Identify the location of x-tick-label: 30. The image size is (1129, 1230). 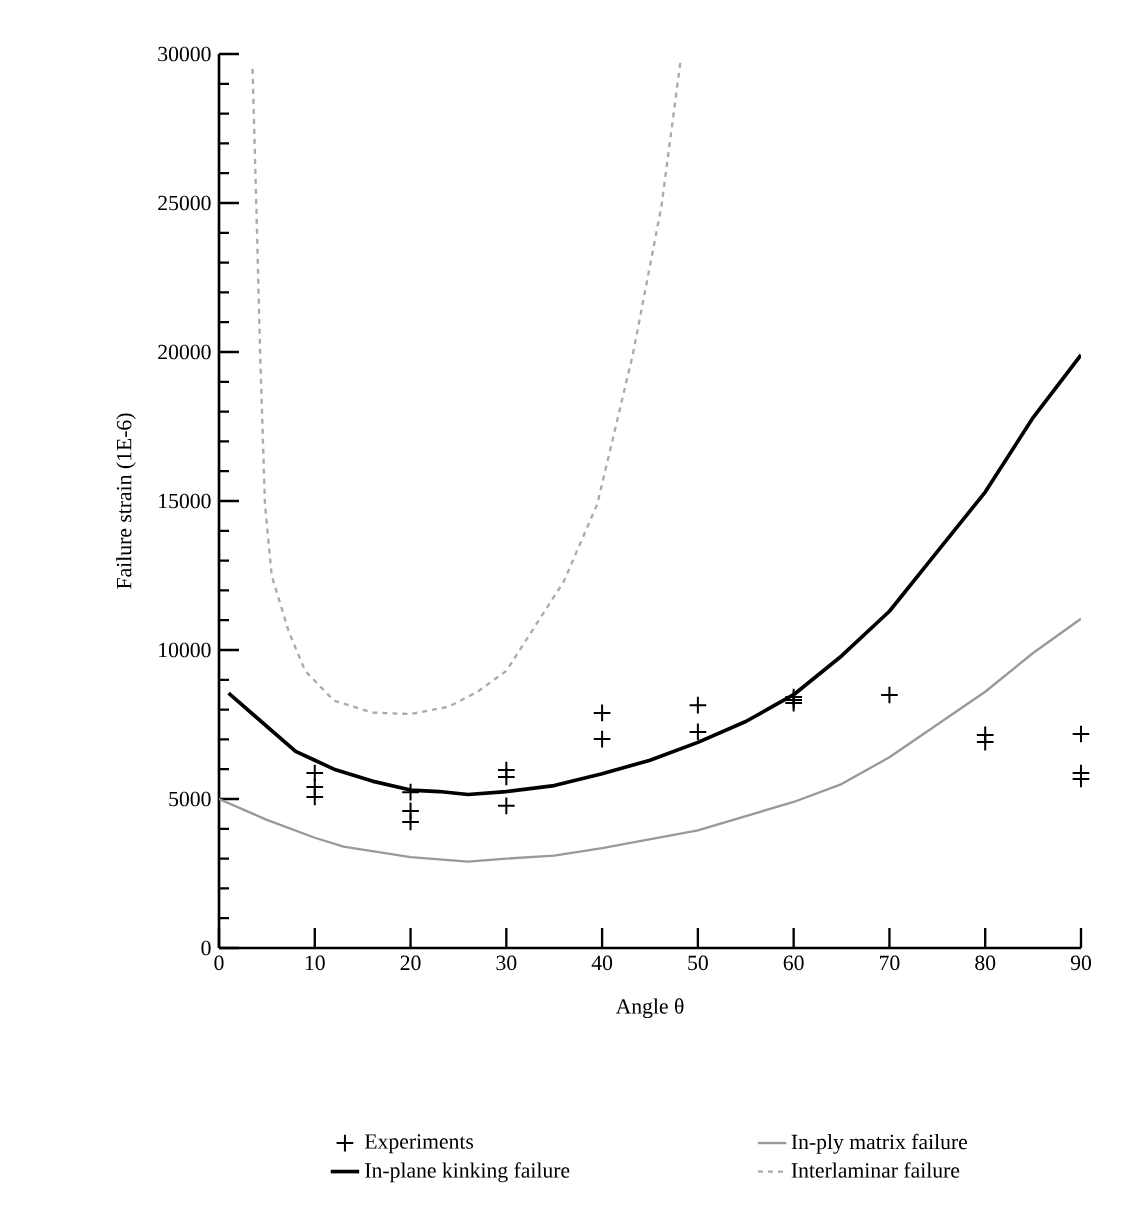
(506, 963).